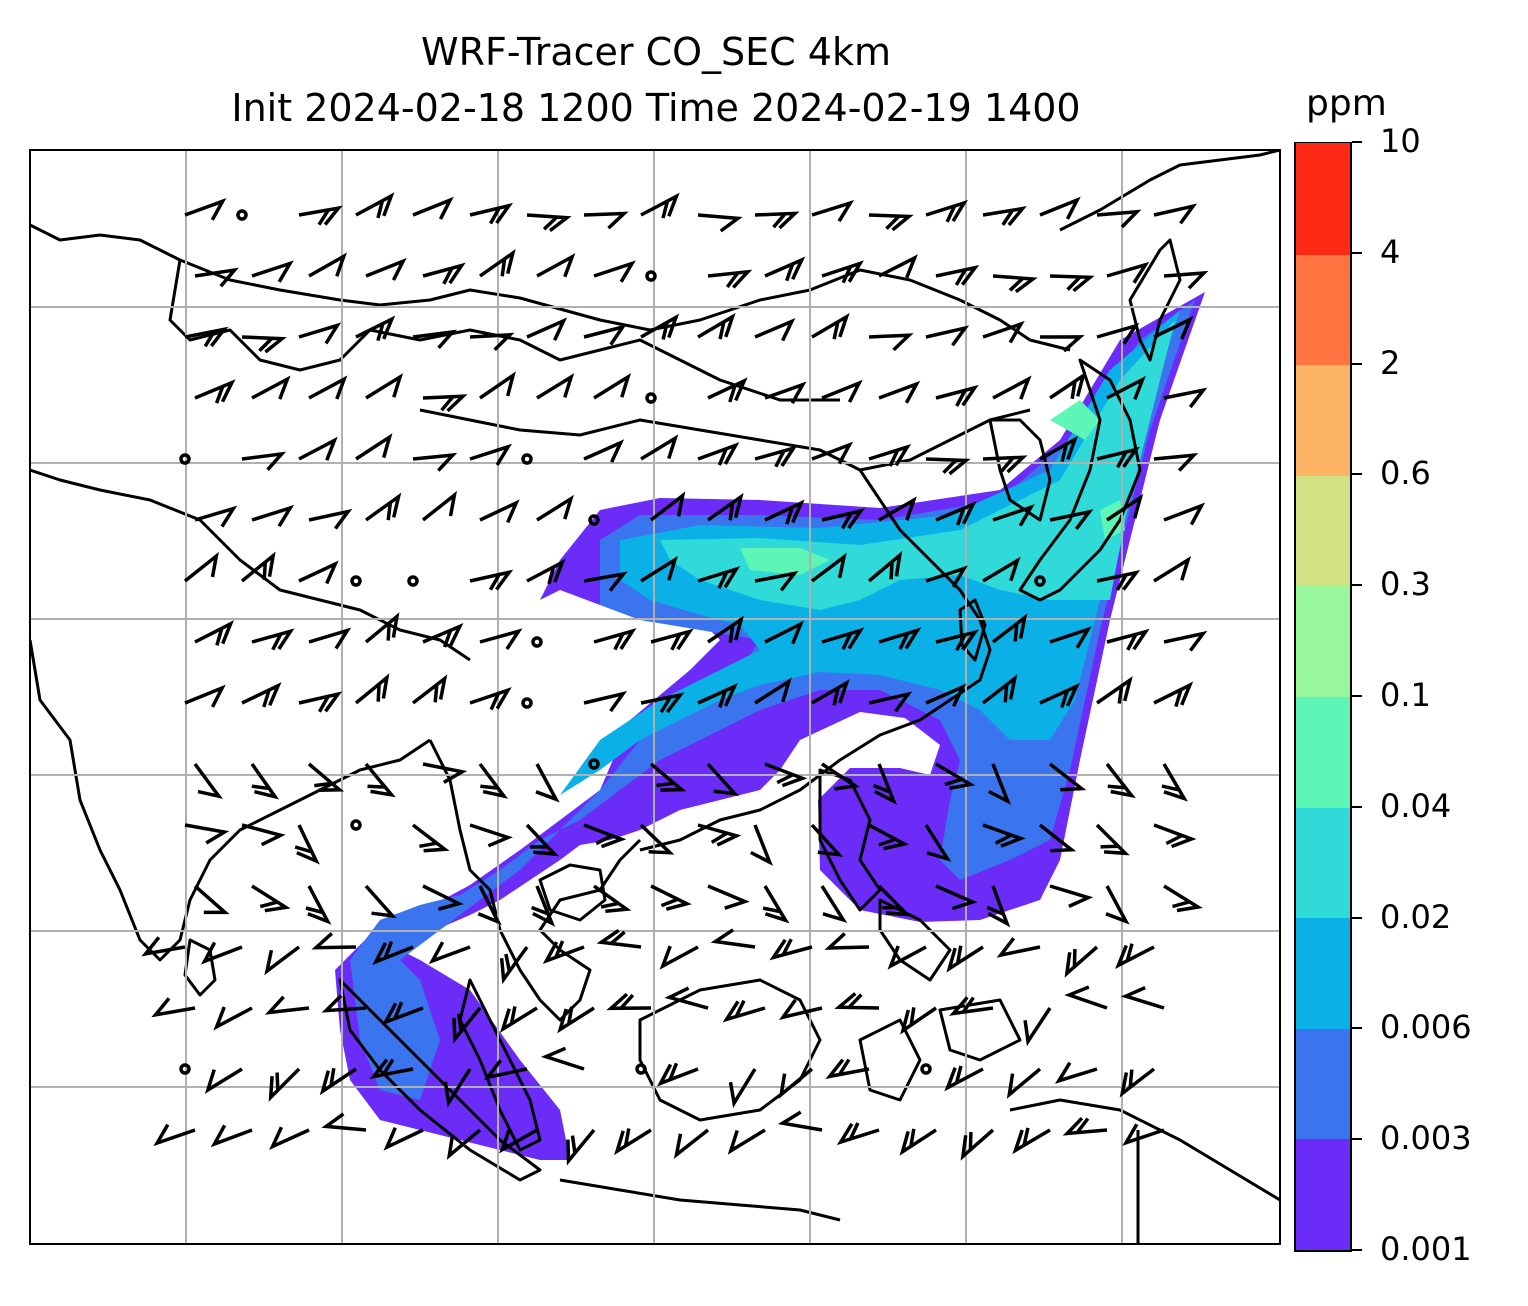 This screenshot has width=1528, height=1306. Describe the element at coordinates (1346, 103) in the screenshot. I see `colorbar-unit: ppm` at that location.